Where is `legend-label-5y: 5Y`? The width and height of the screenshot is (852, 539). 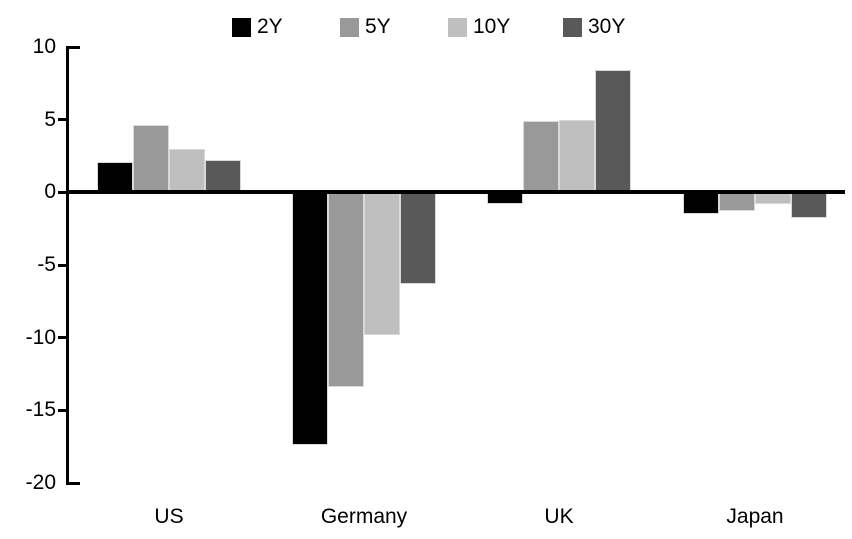
legend-label-5y: 5Y is located at coordinates (378, 26).